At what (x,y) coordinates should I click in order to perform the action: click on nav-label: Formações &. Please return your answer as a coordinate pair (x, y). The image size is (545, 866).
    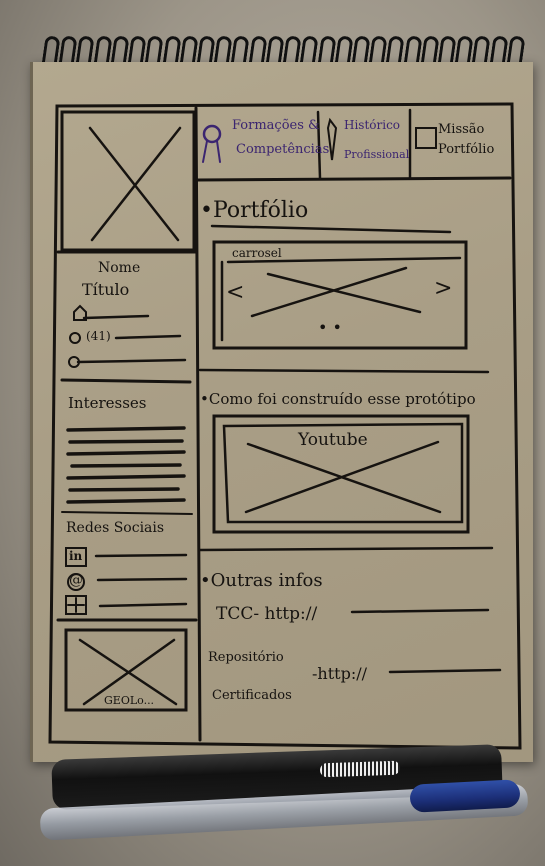
    Looking at the image, I should click on (276, 125).